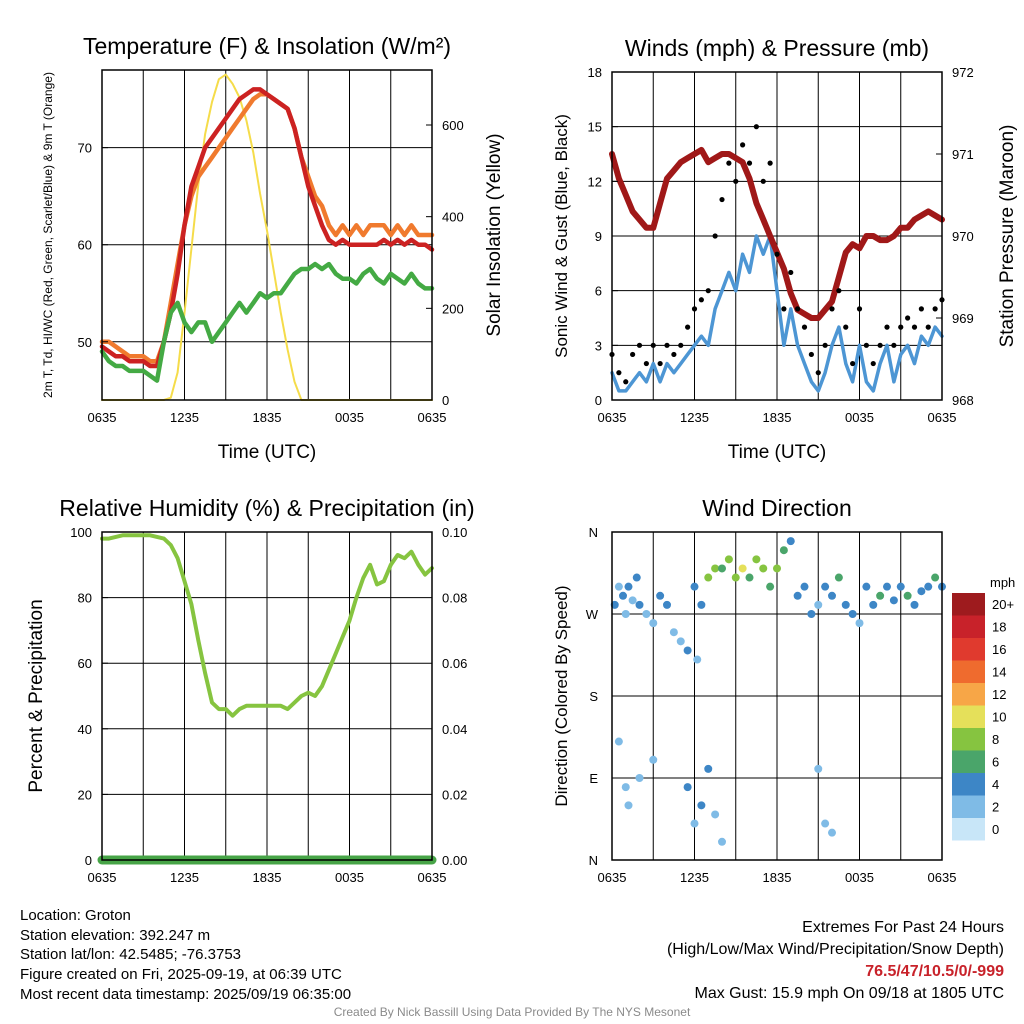 This screenshot has width=1024, height=1024. I want to click on legend-label: 0, so click(995, 829).